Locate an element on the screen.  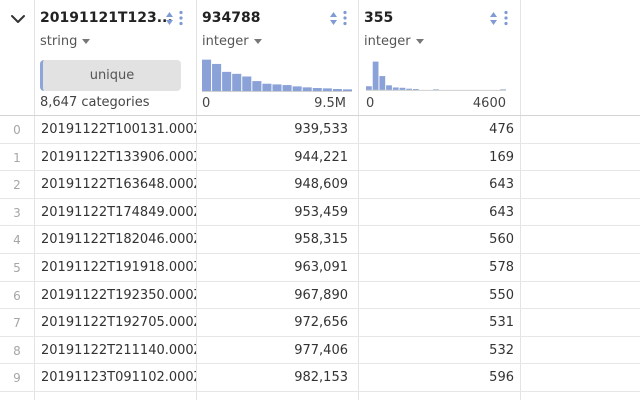
cell-timestamp: 20191122T192350.000Z is located at coordinates (118, 295).